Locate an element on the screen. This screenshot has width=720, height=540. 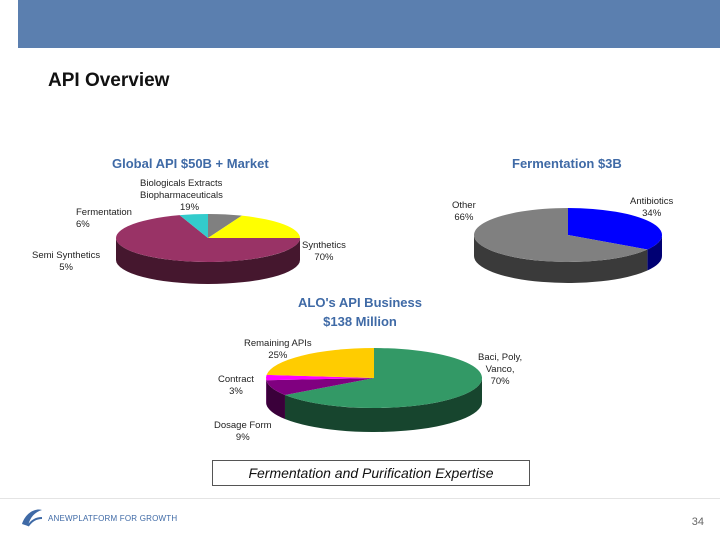
pie-slice-biologicals-extracts-biopharmaceuticals is located at coordinates (254, 226).